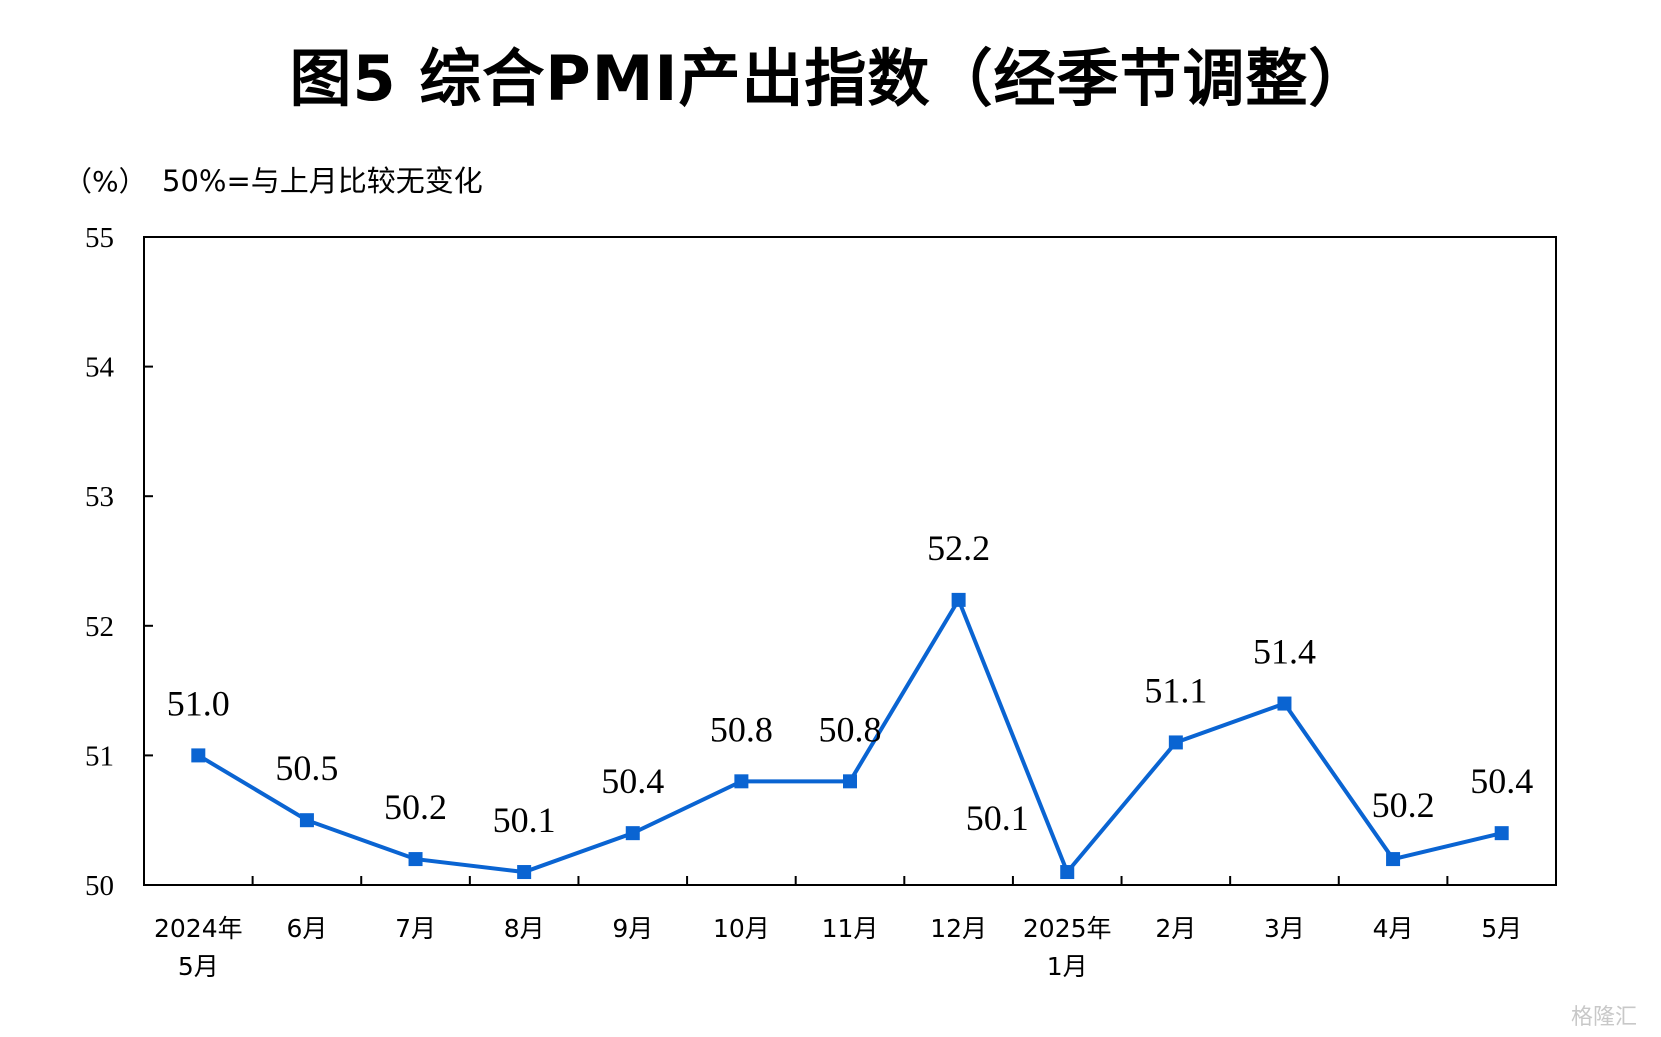 The image size is (1661, 1037). I want to click on y-tick-label-53: 53, so click(99, 497).